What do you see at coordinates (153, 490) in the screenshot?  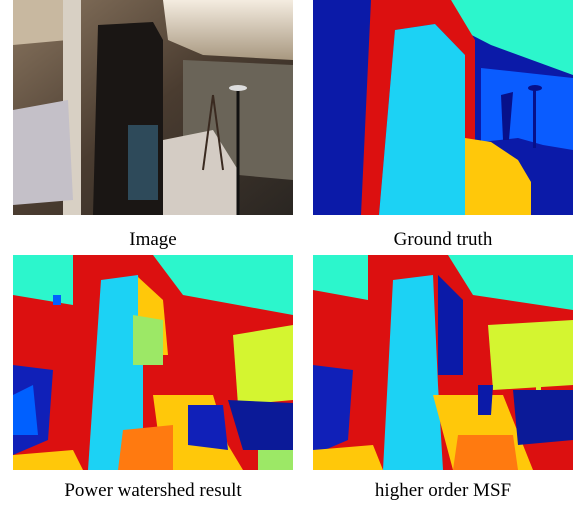 I see `caption: Power watershed result` at bounding box center [153, 490].